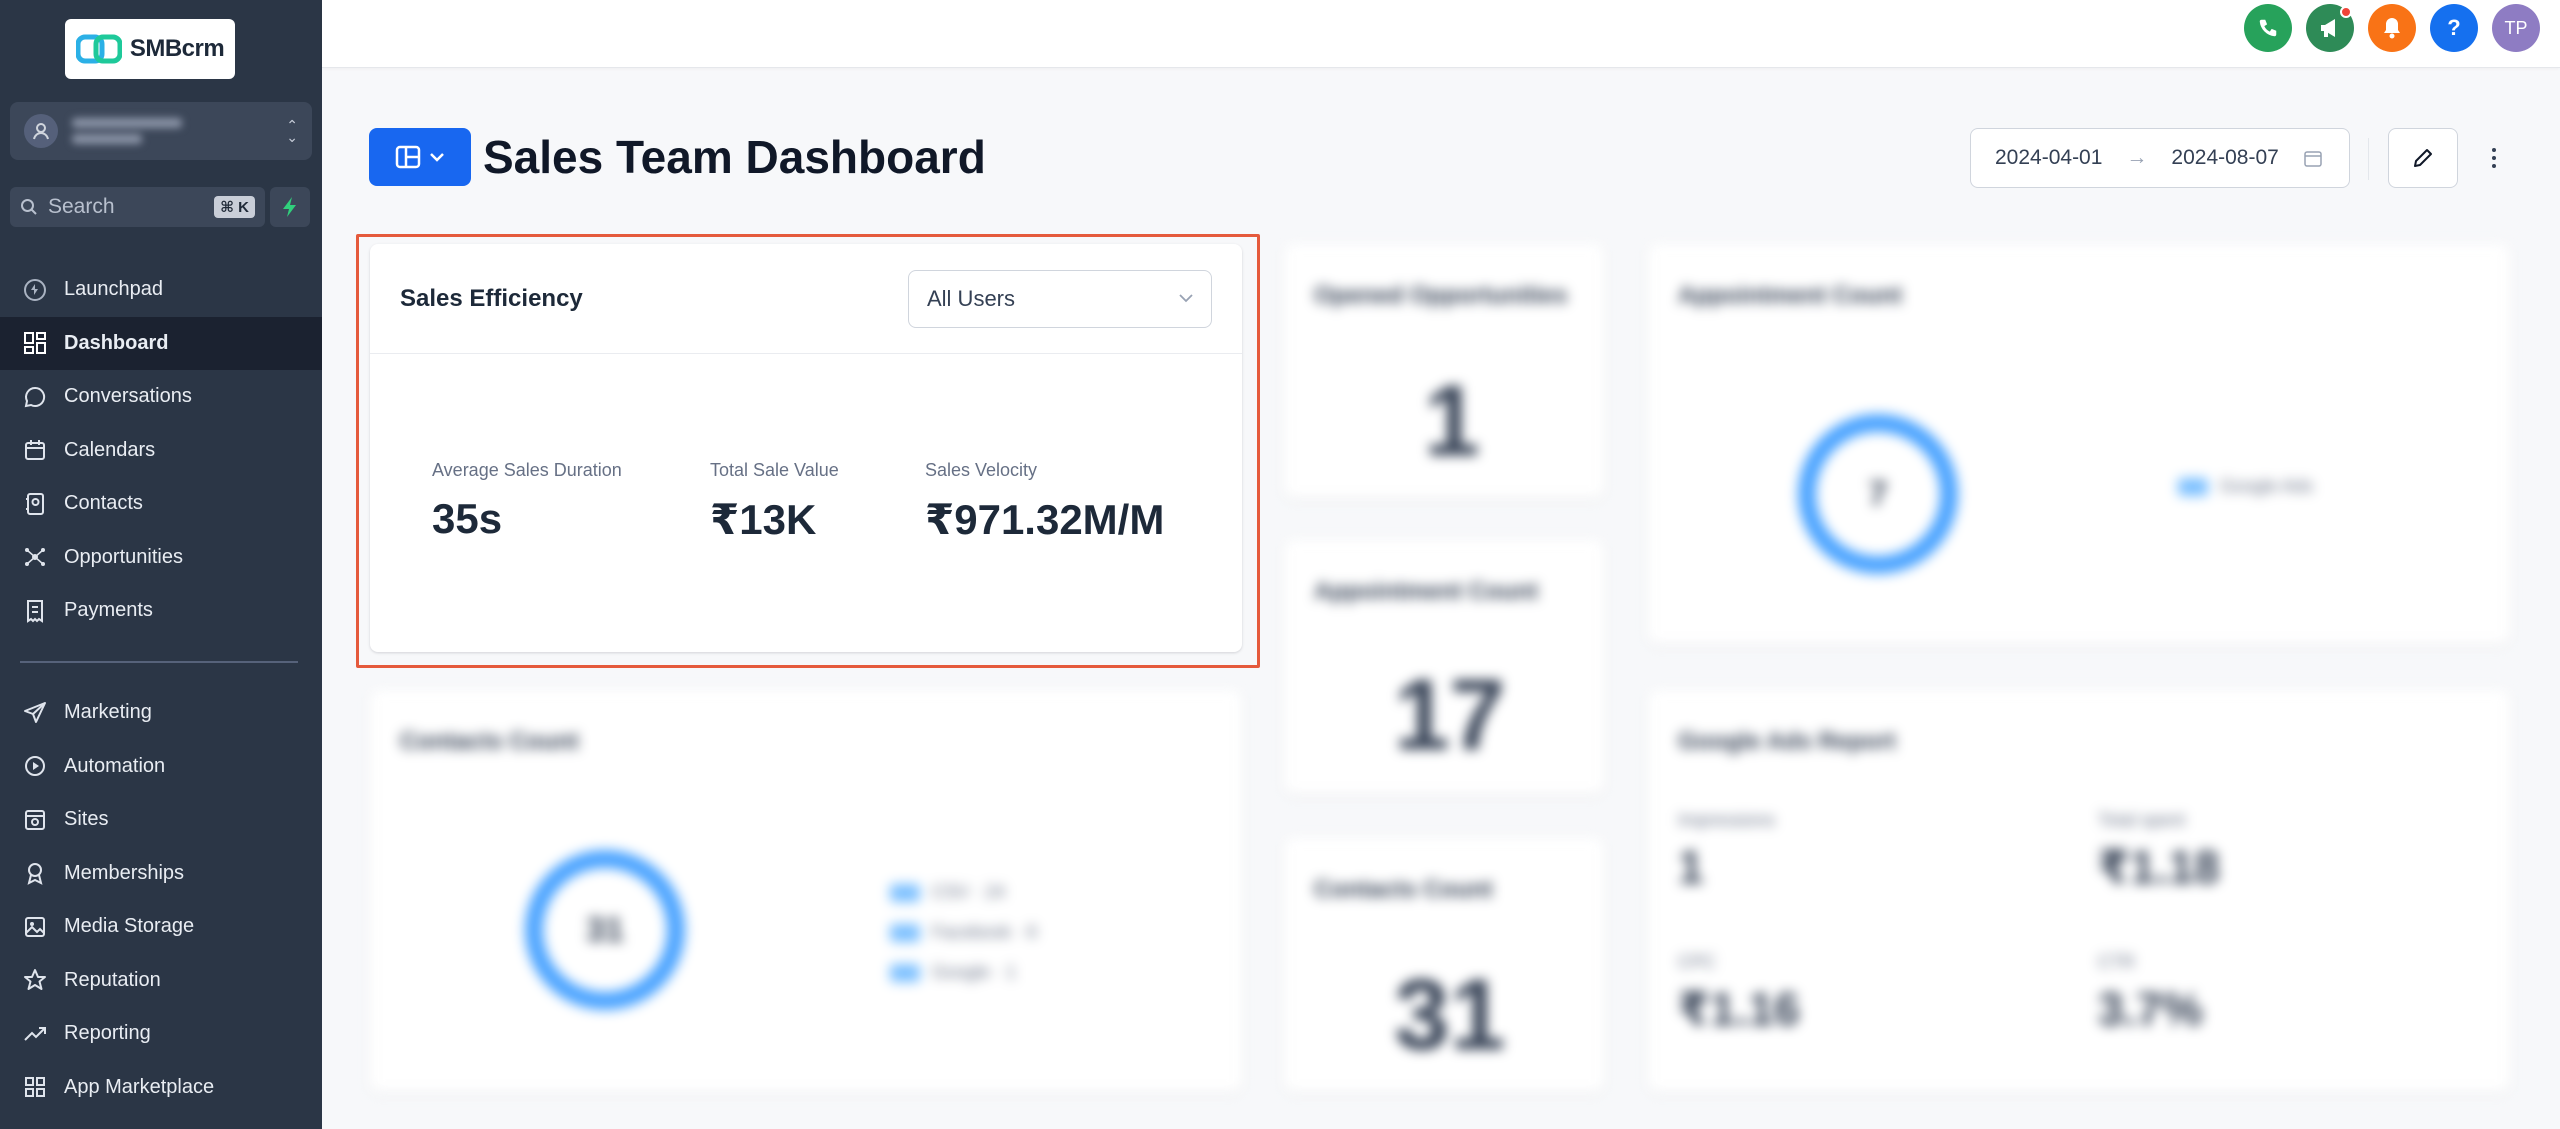 This screenshot has height=1129, width=2560. Describe the element at coordinates (2225, 157) in the screenshot. I see `date-end: 2024-08-07` at that location.